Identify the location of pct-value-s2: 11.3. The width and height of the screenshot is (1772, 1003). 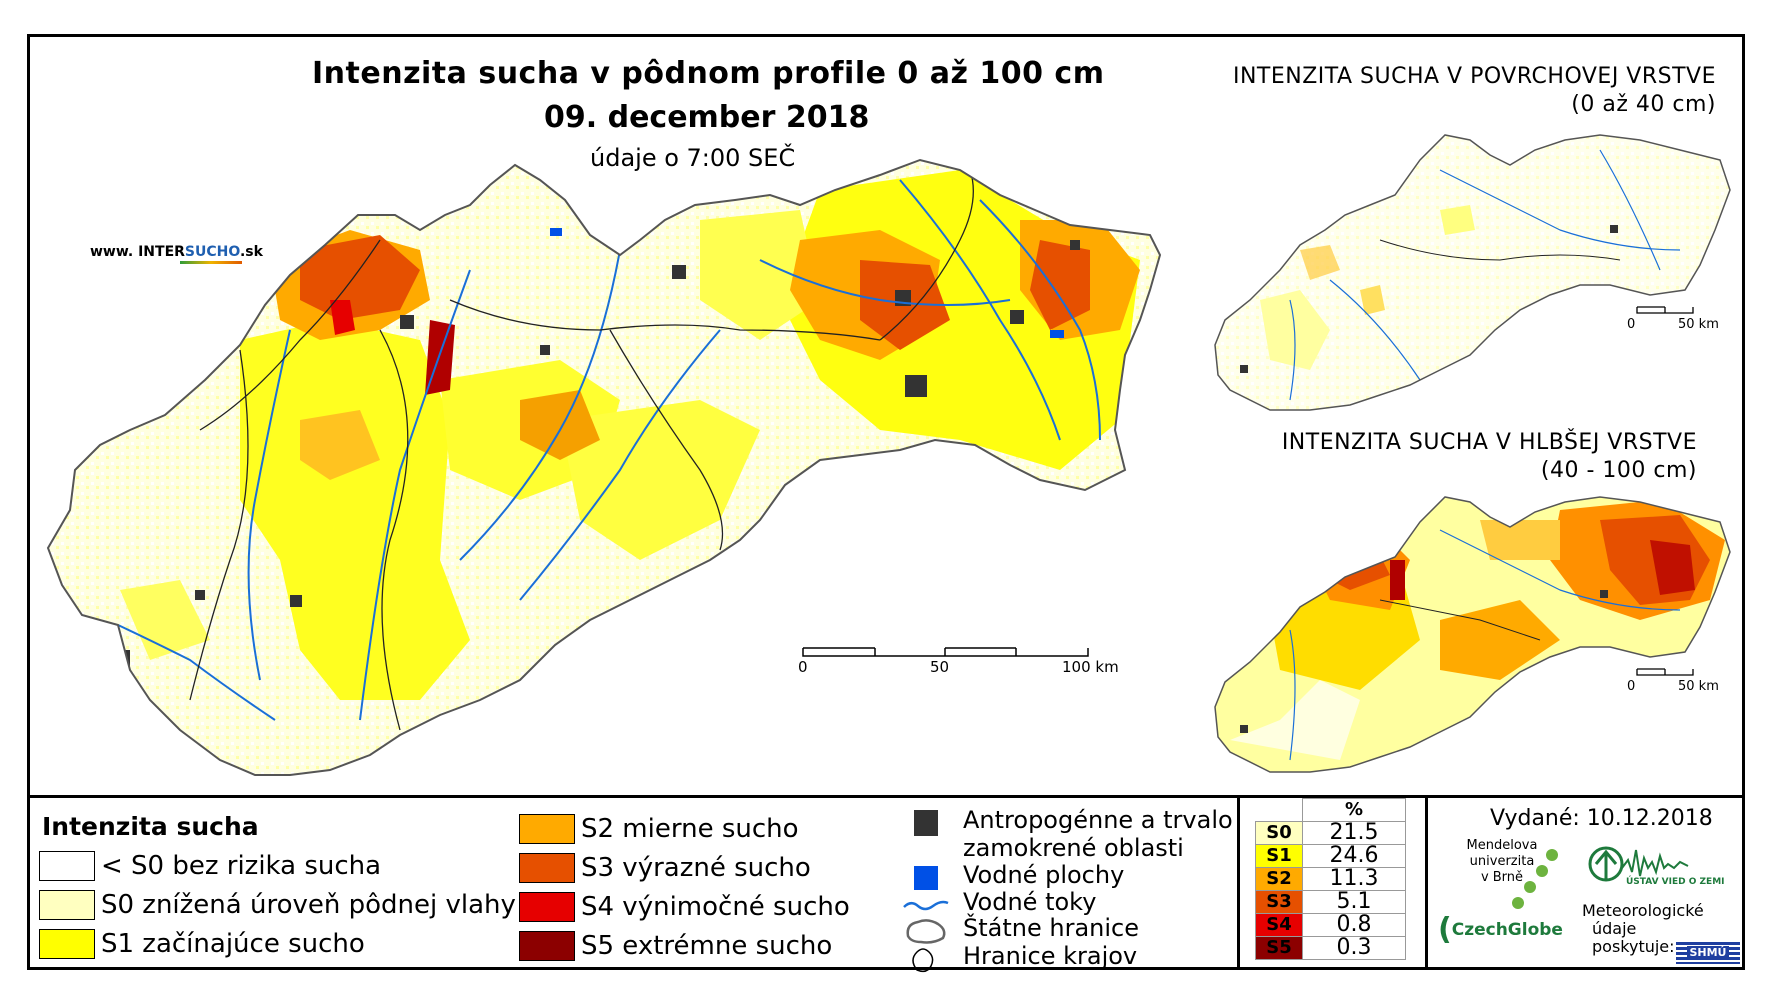
(1354, 879).